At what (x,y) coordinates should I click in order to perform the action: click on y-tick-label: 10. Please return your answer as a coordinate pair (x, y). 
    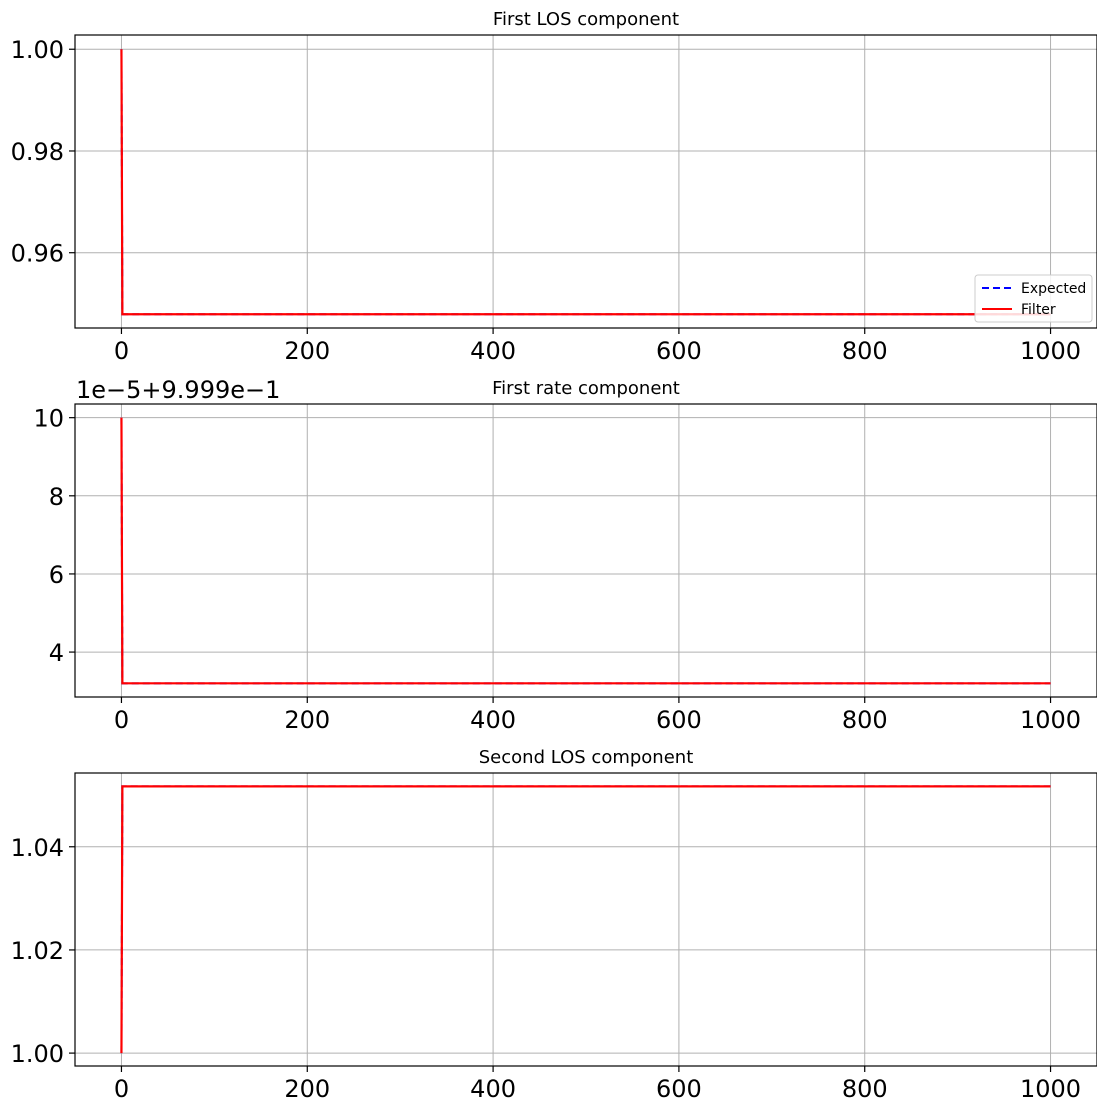
    Looking at the image, I should click on (48, 419).